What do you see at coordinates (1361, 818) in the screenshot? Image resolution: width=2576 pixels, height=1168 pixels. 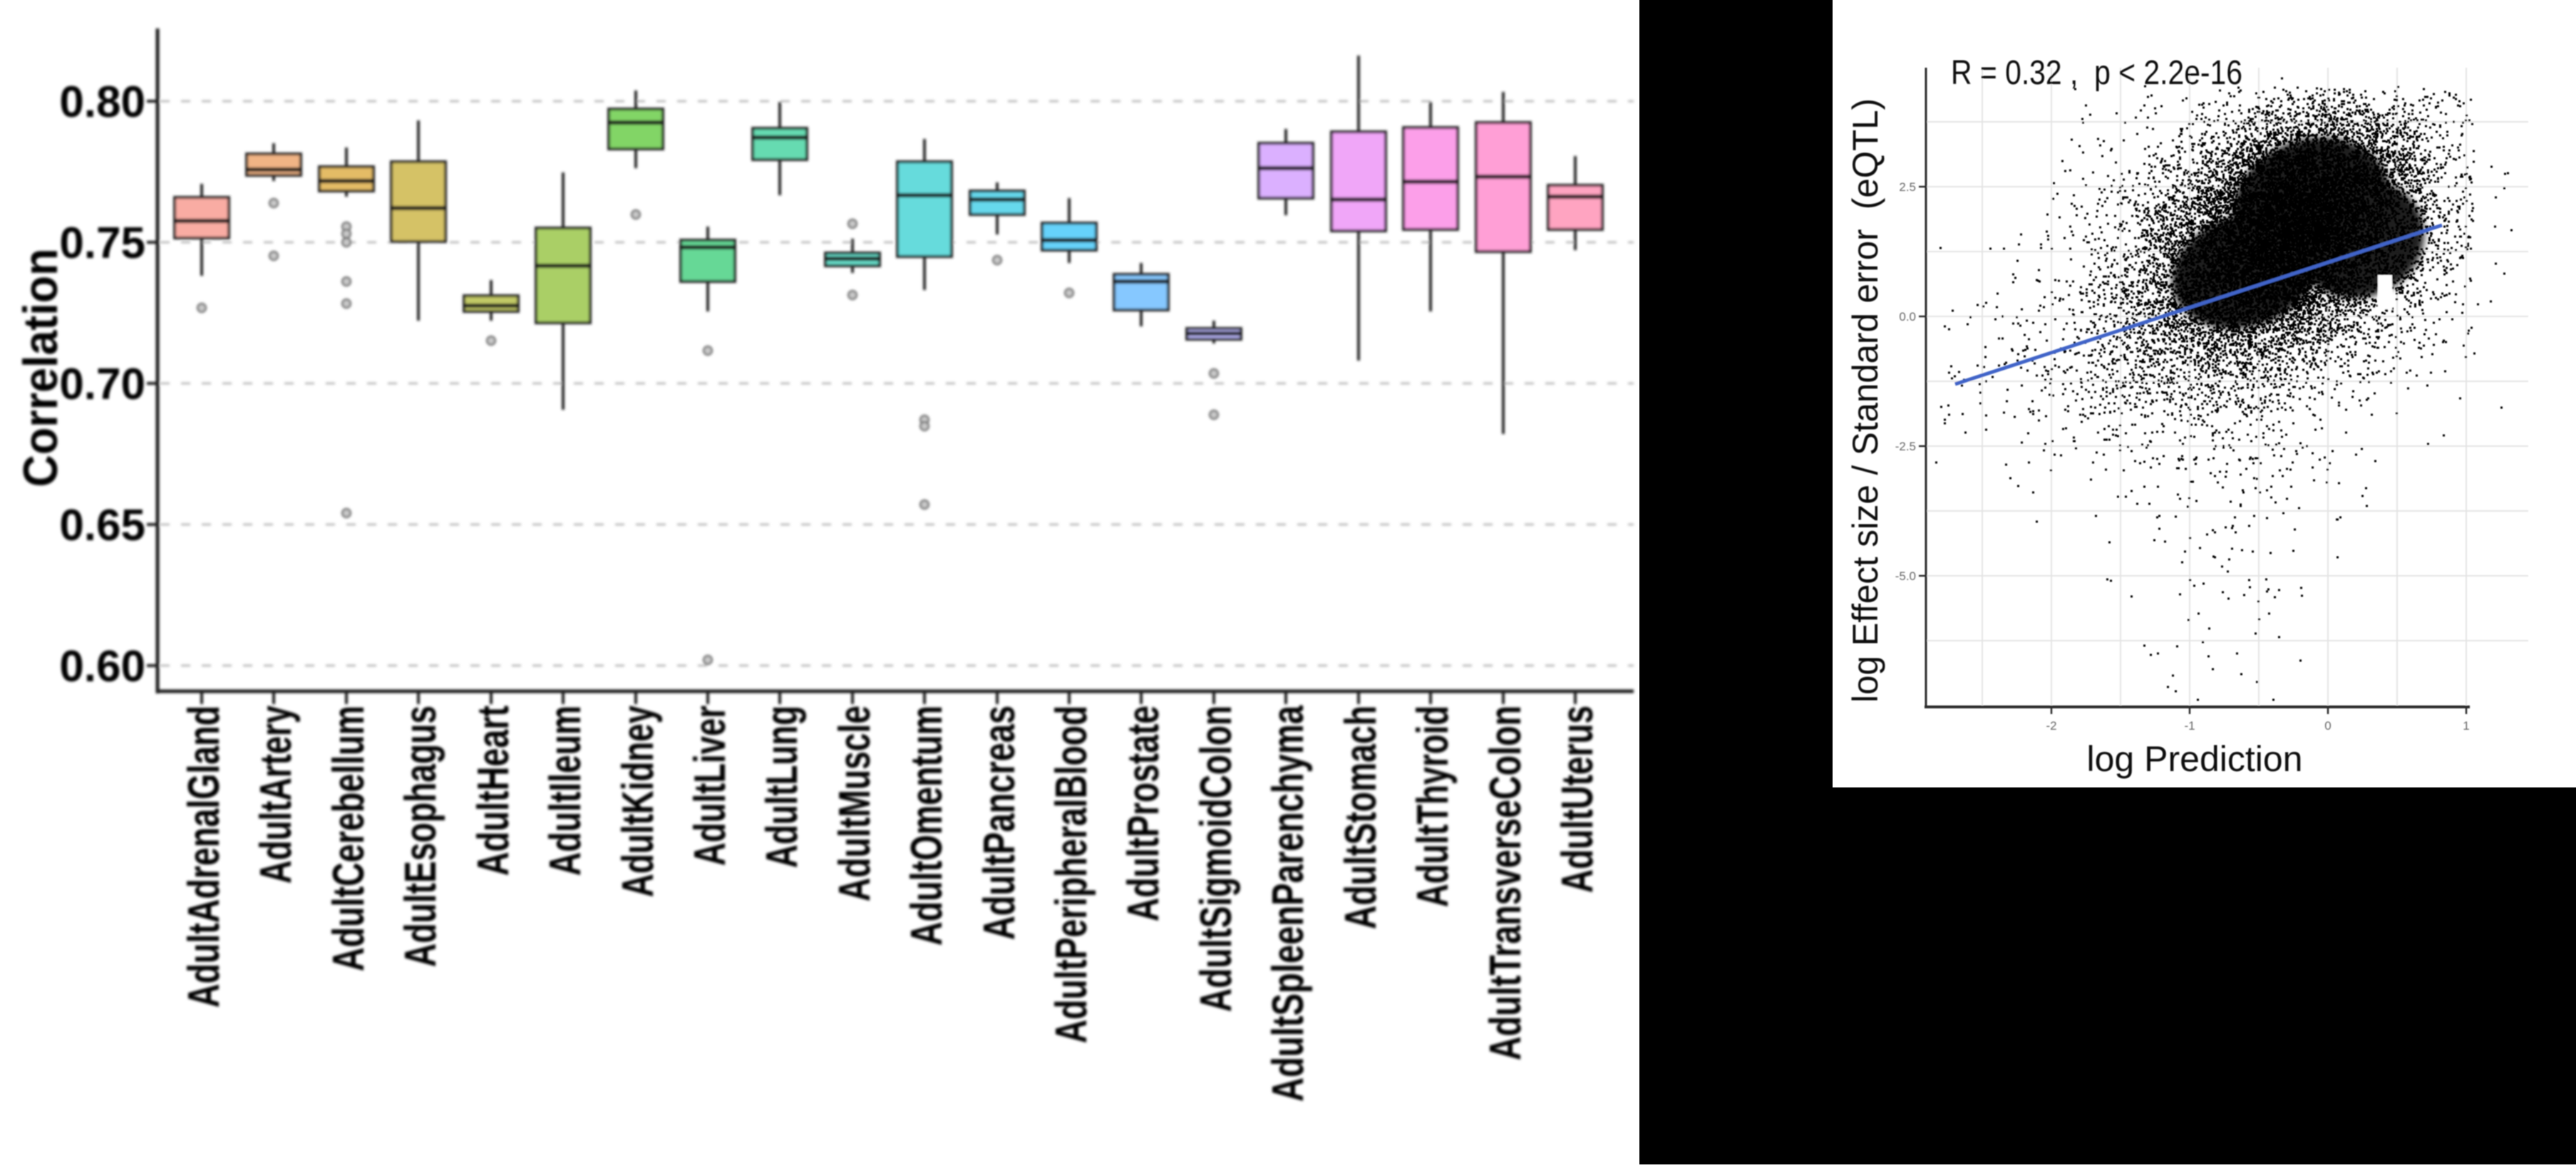 I see `svg-text: AdultStomach` at bounding box center [1361, 818].